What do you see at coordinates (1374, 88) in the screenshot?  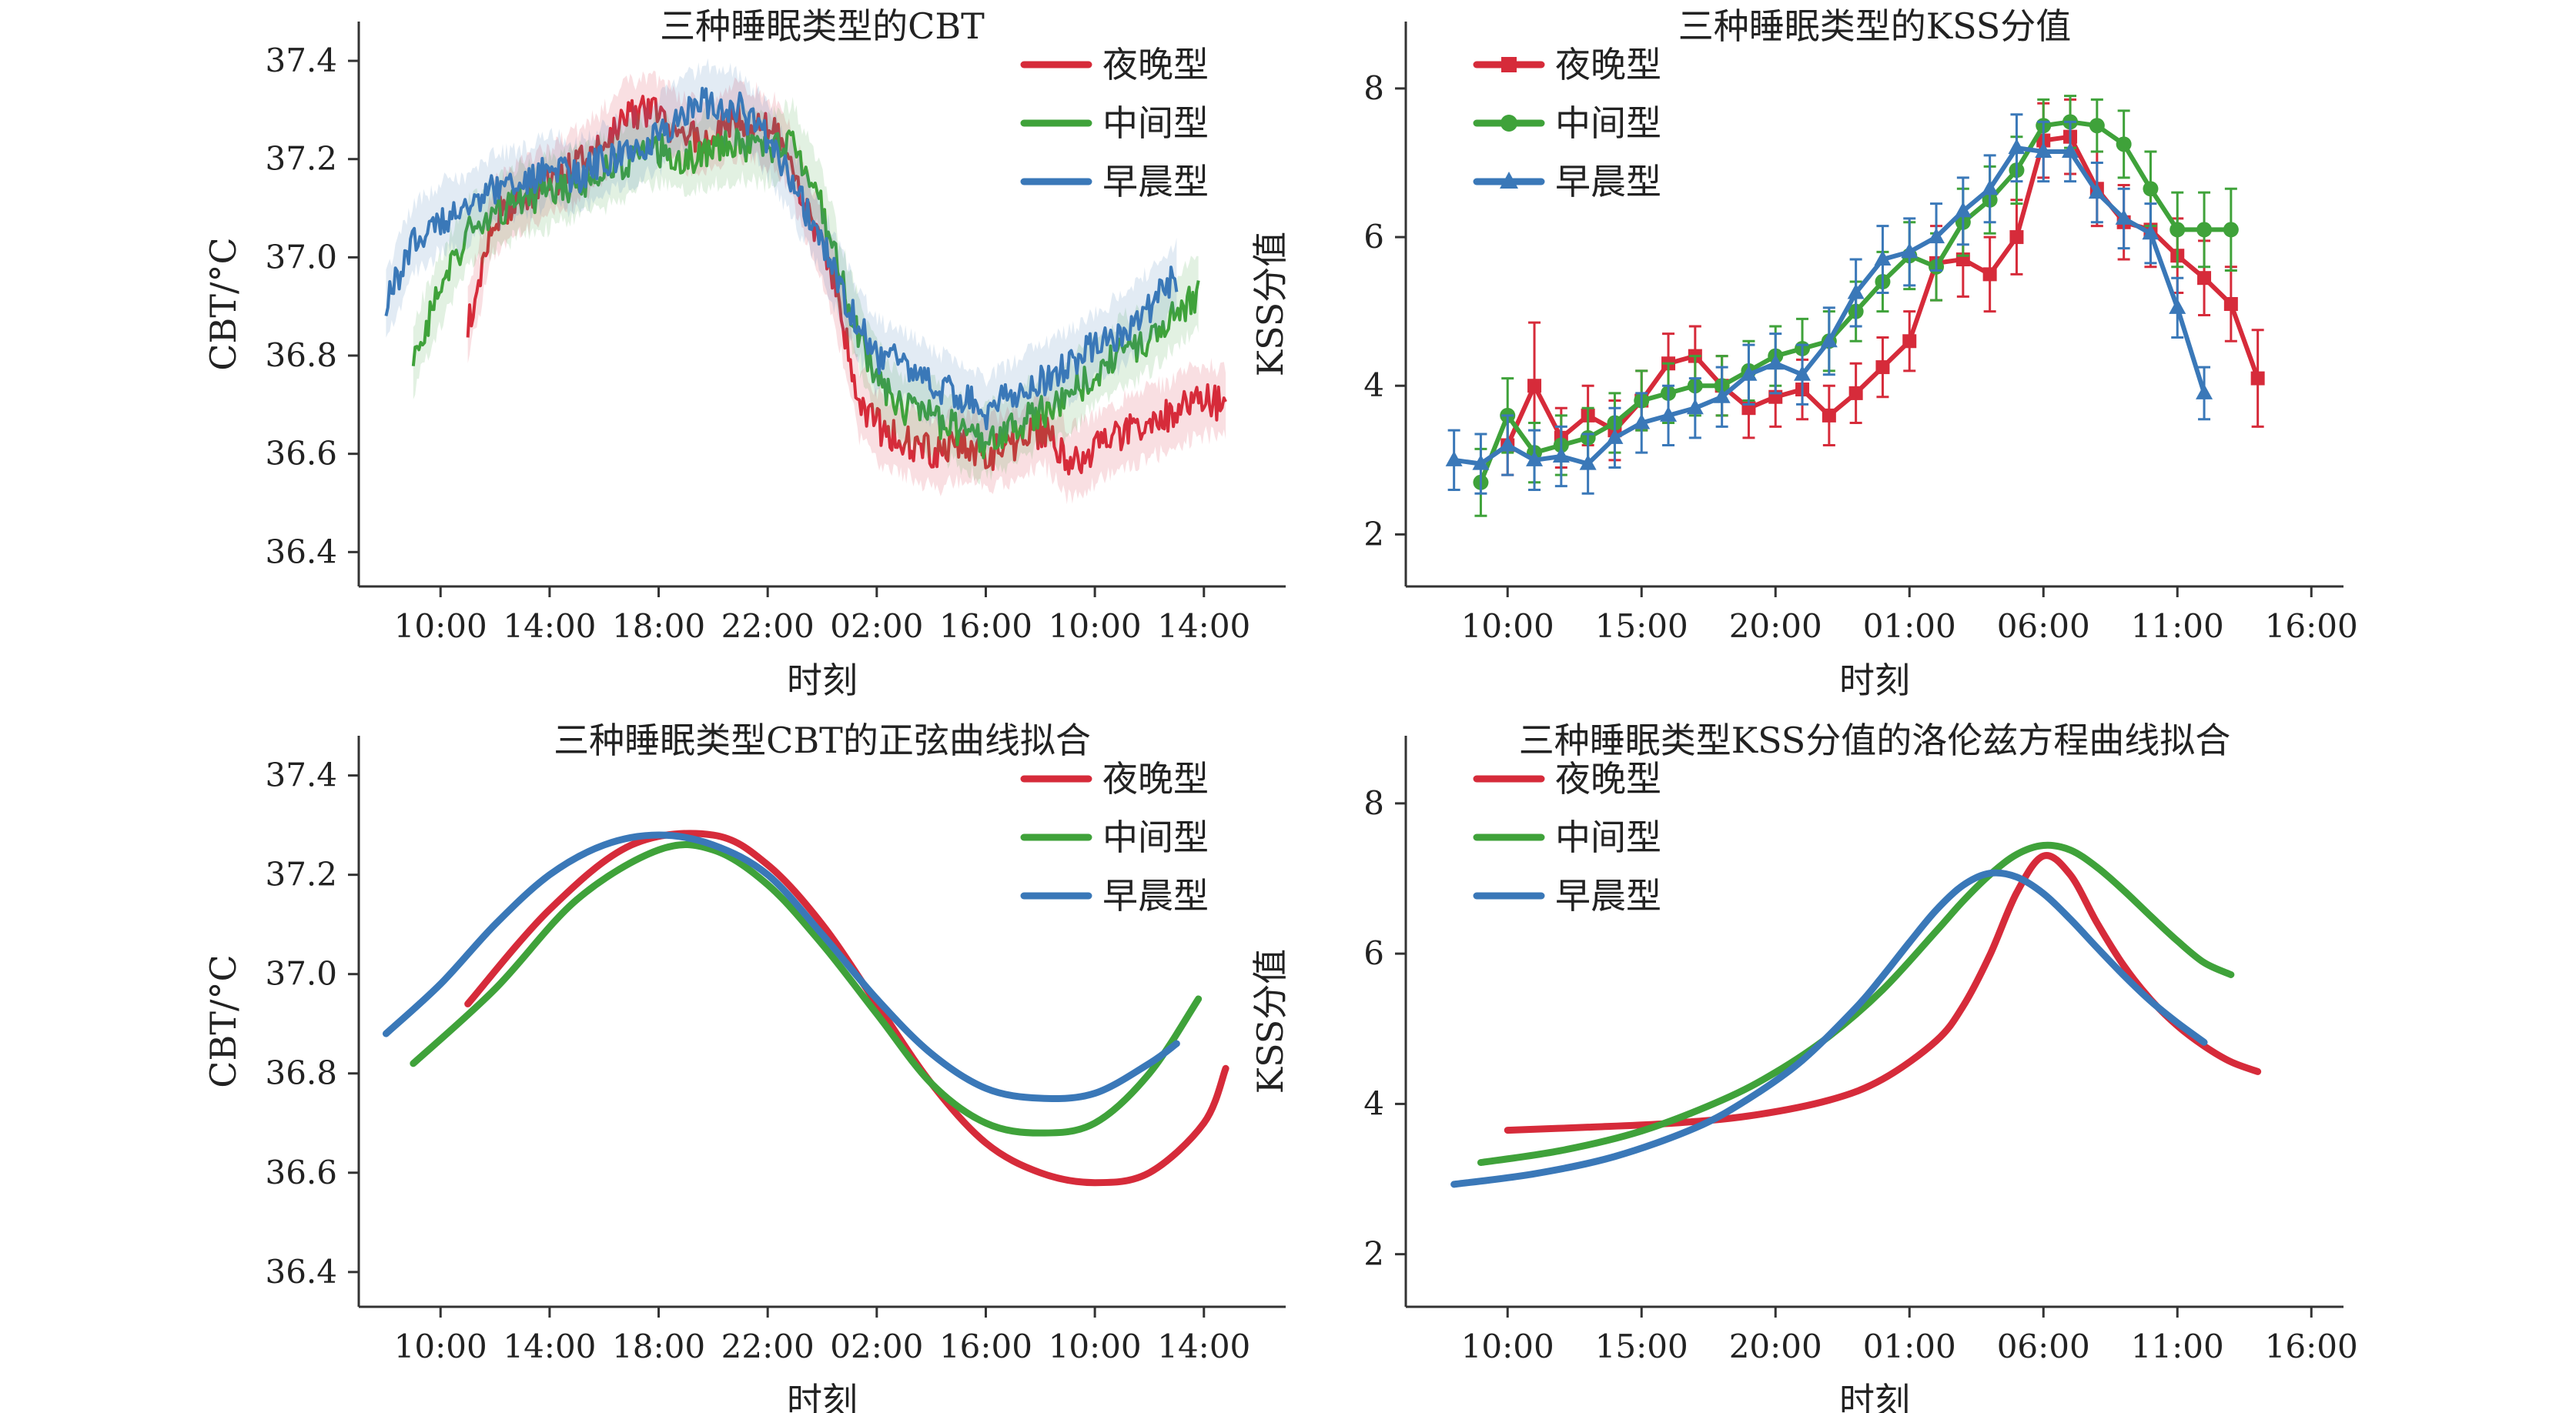 I see `y-tick-label: 8` at bounding box center [1374, 88].